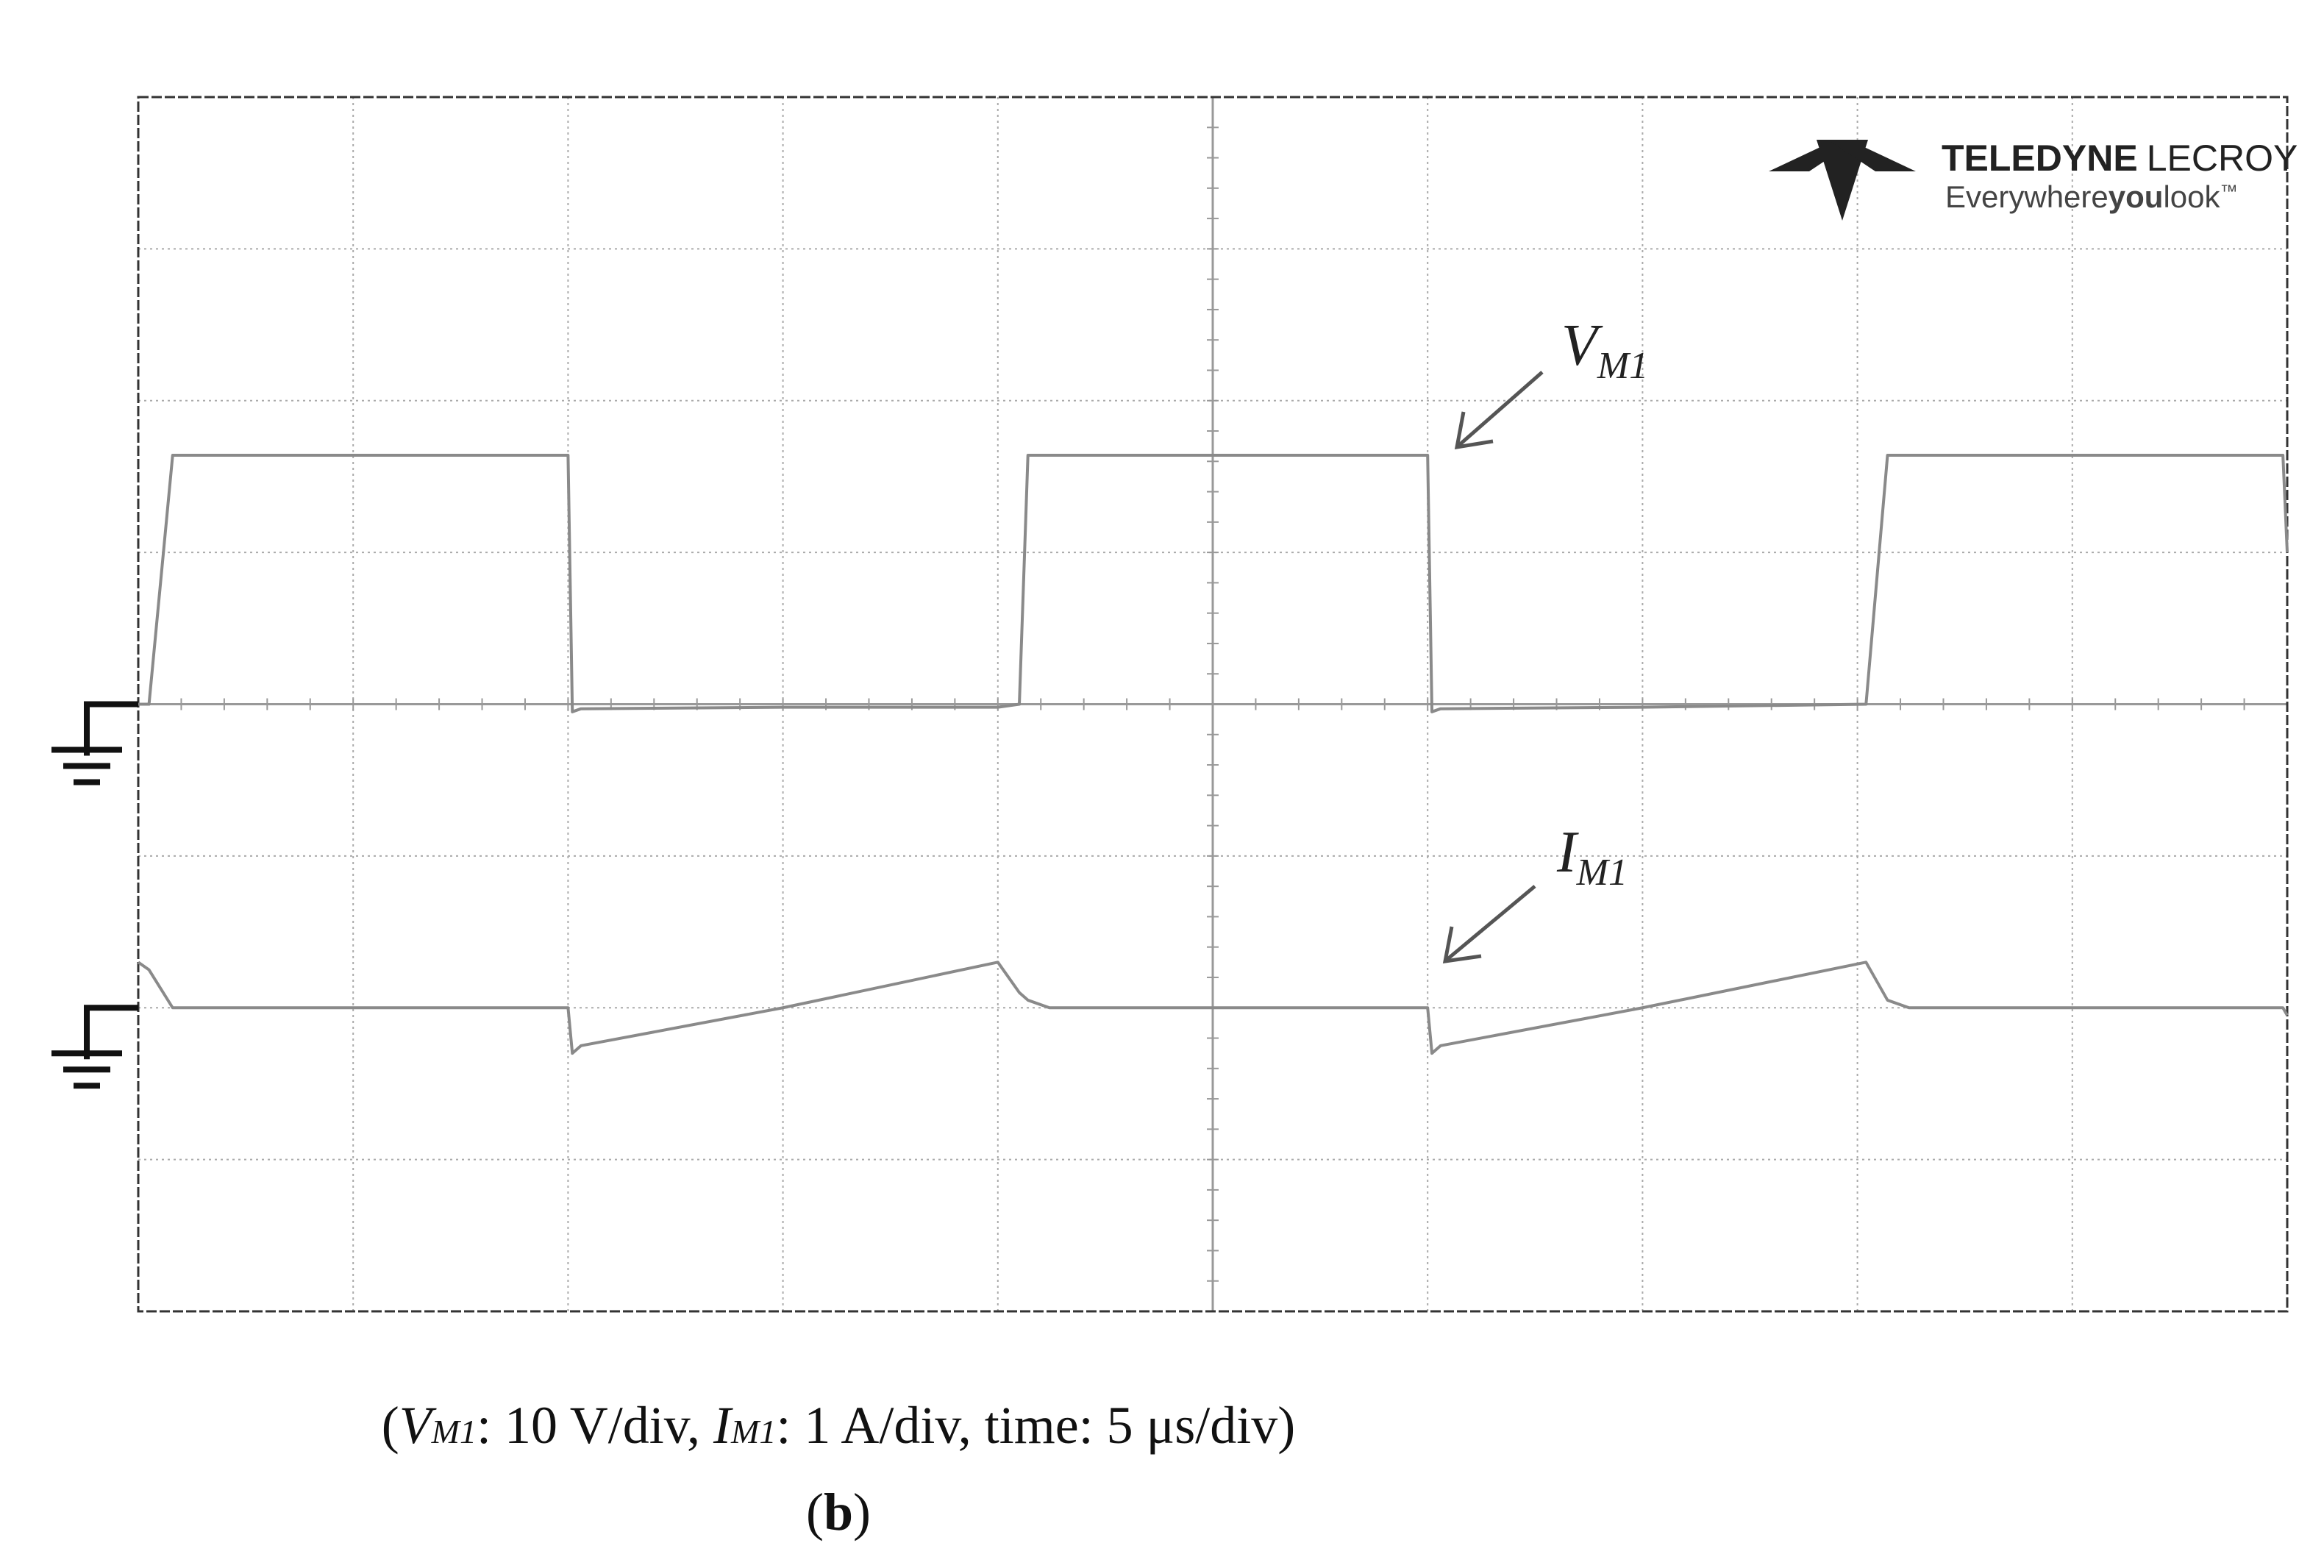 The height and width of the screenshot is (1568, 2324). Describe the element at coordinates (1568, 852) in the screenshot. I see `annotation-symbol: I` at that location.